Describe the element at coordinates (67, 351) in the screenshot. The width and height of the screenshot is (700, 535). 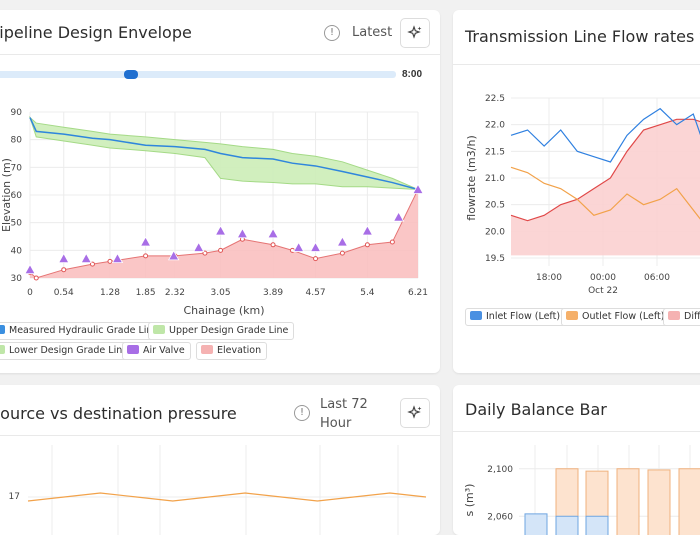
I see `legend-item: Lower Design Grade Line` at that location.